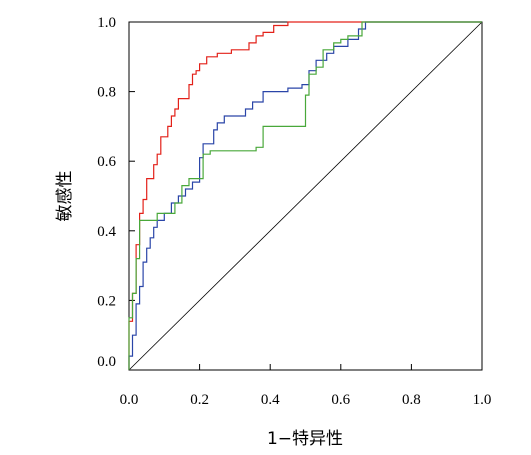 Image resolution: width=531 pixels, height=455 pixels. I want to click on x-tick-label: 0.8, so click(411, 400).